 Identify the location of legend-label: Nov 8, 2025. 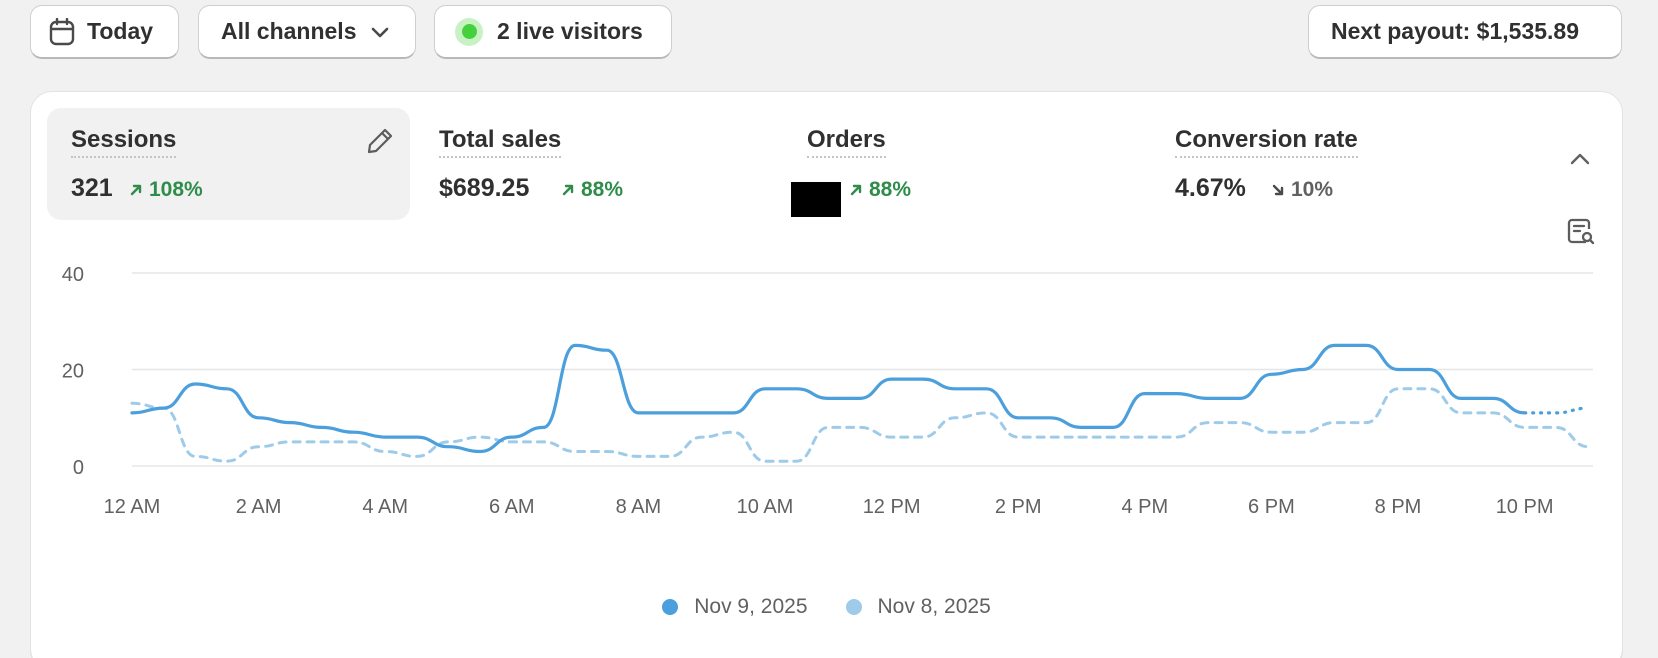
(934, 606).